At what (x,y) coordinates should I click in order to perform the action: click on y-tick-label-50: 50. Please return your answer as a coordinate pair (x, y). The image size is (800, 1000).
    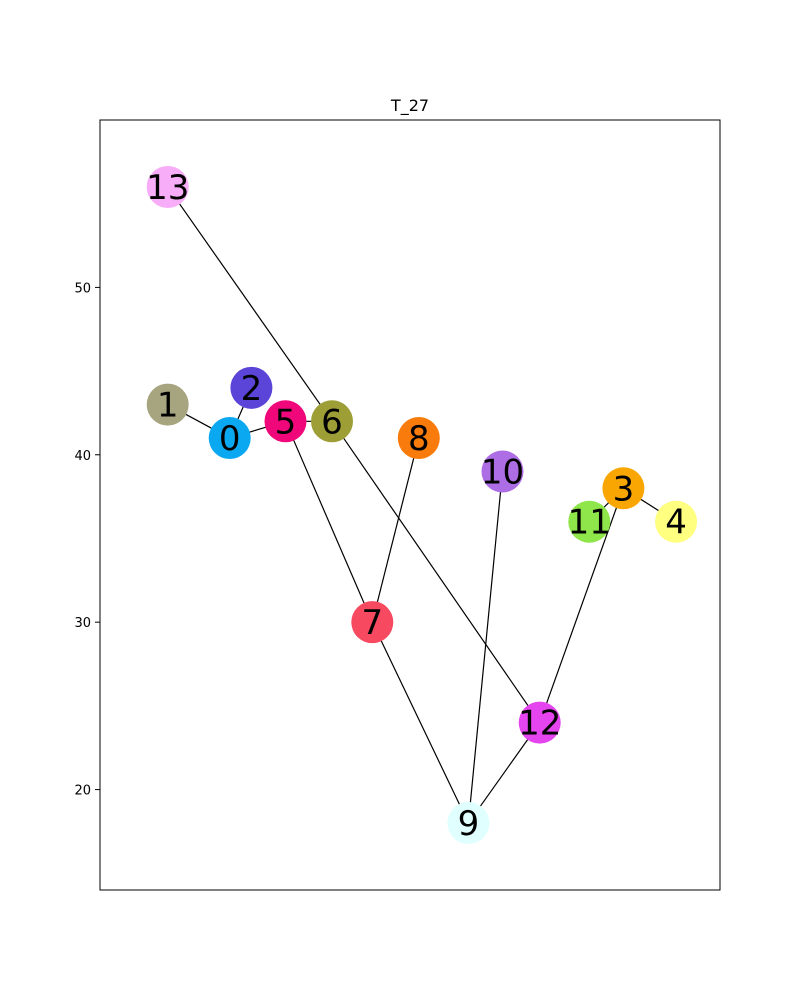
    Looking at the image, I should click on (82, 288).